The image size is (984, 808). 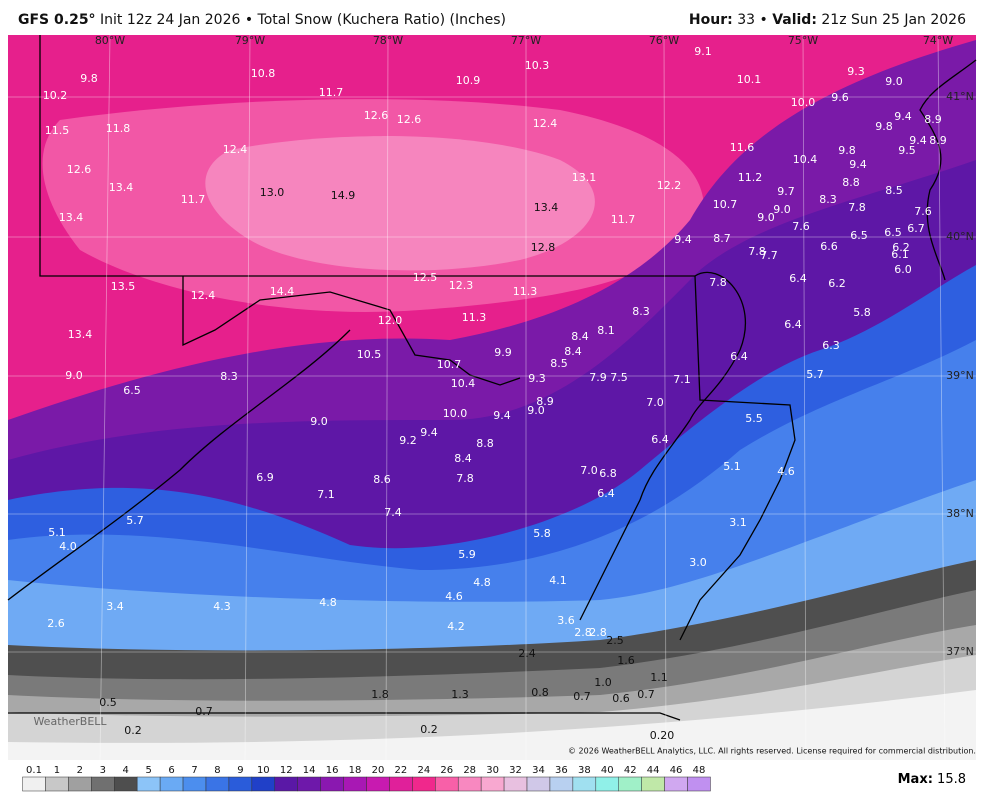 What do you see at coordinates (409, 119) in the screenshot?
I see `snow-label: 12.6` at bounding box center [409, 119].